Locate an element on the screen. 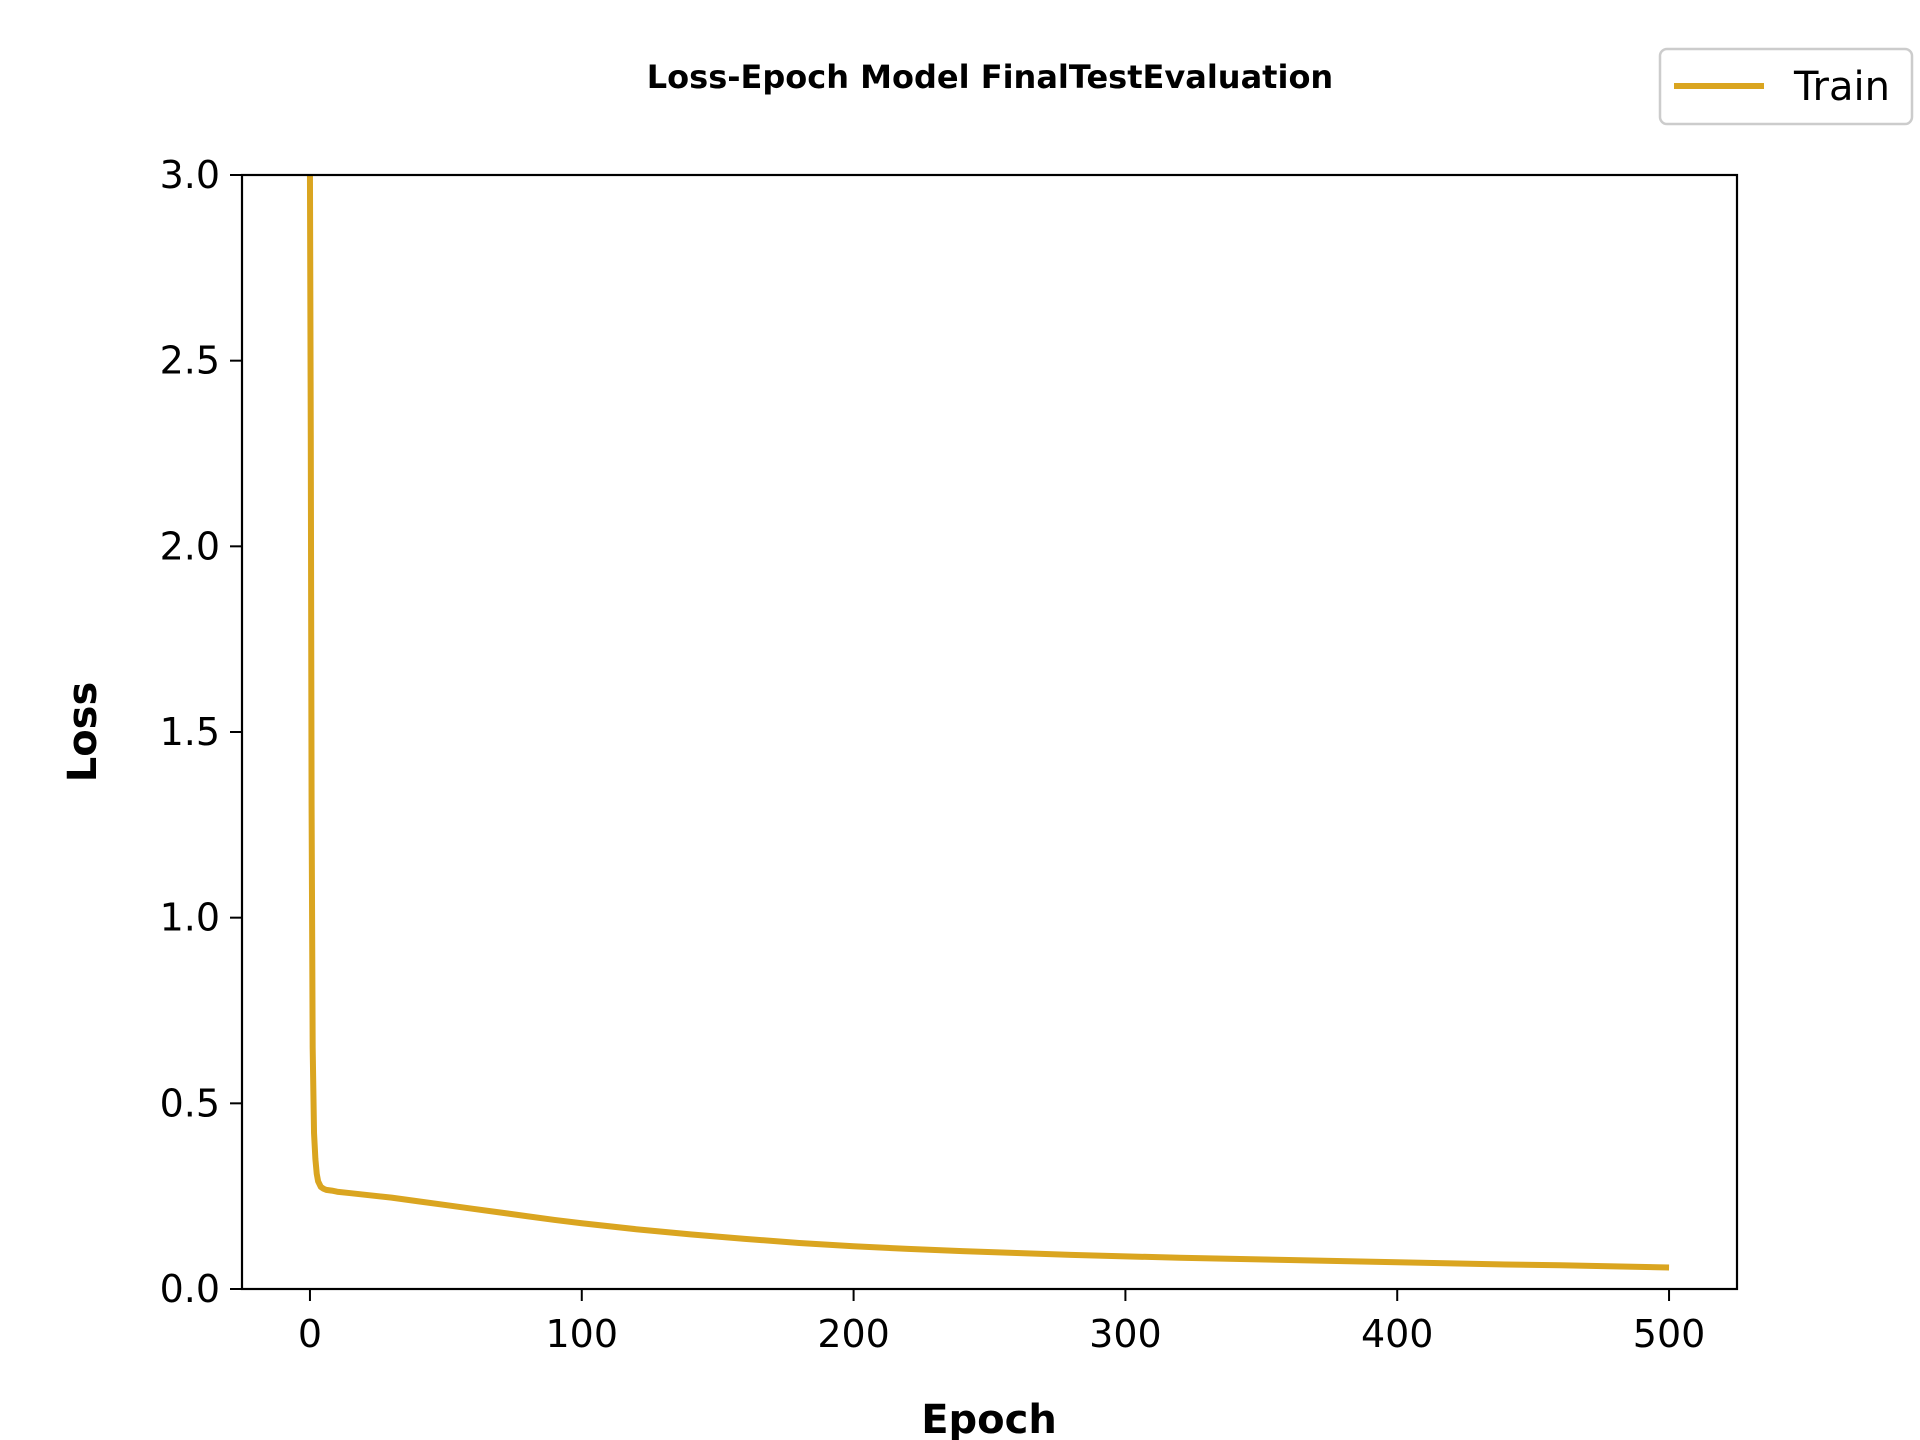 This screenshot has width=1920, height=1440. legend-box is located at coordinates (1786, 86).